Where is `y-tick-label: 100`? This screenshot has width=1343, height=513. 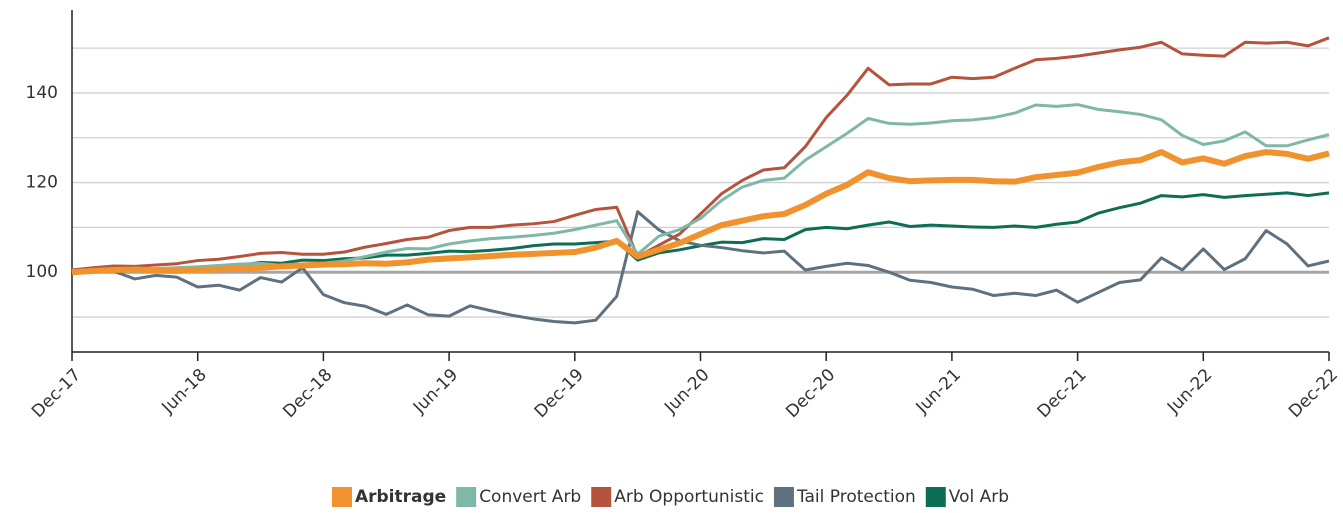 y-tick-label: 100 is located at coordinates (42, 272).